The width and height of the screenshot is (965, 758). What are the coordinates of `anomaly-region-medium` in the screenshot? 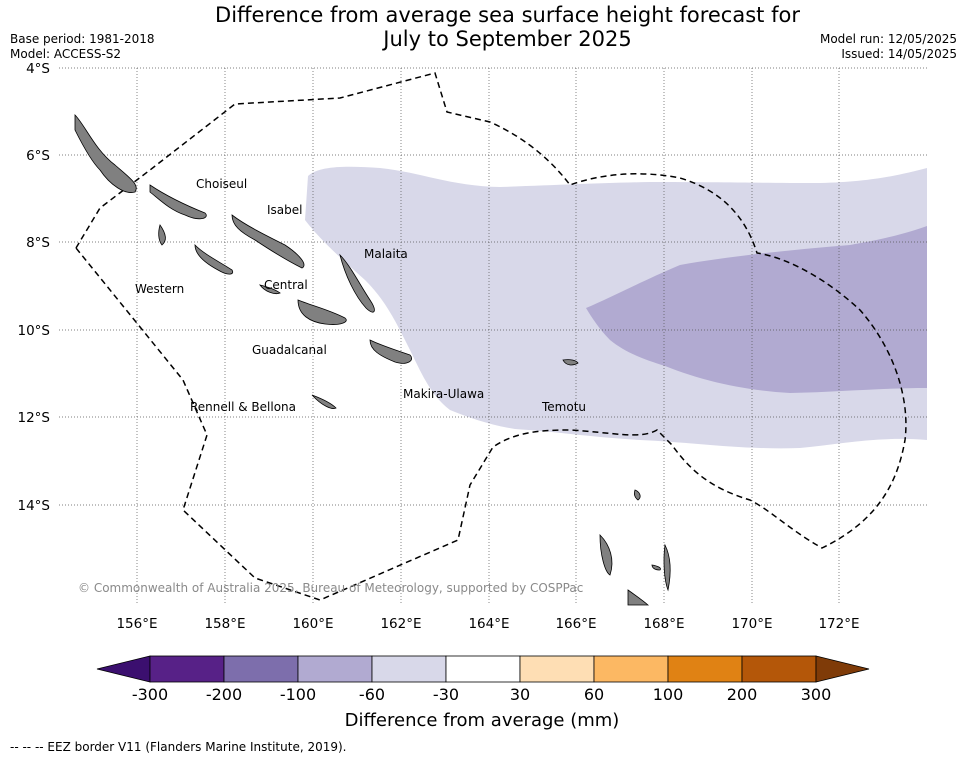 It's located at (756, 309).